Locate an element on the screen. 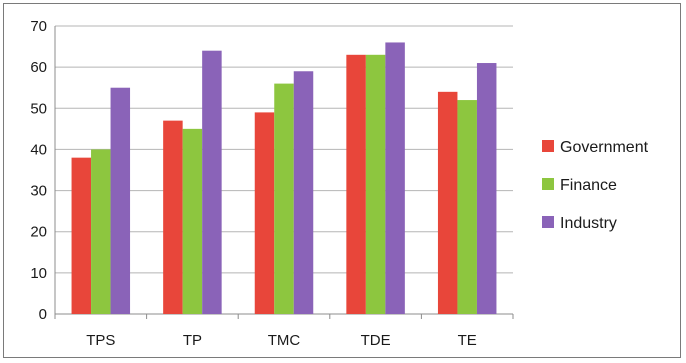  y-tick-label: 10 is located at coordinates (38, 273).